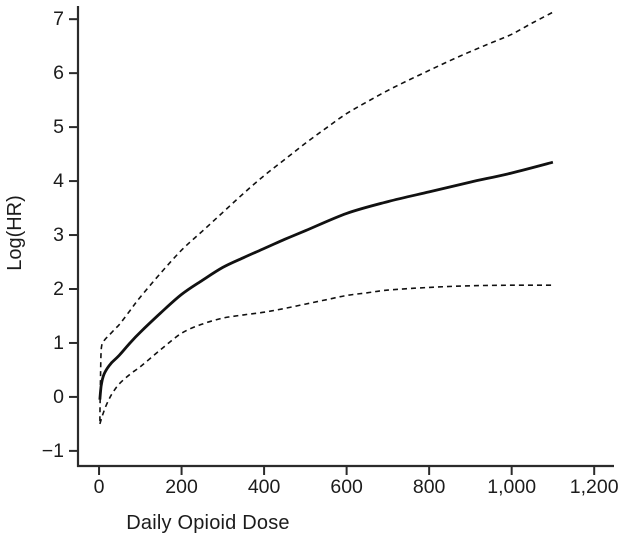 The width and height of the screenshot is (622, 546). Describe the element at coordinates (311, 523) in the screenshot. I see `x-axis-title: Daily Opioid Dose` at that location.